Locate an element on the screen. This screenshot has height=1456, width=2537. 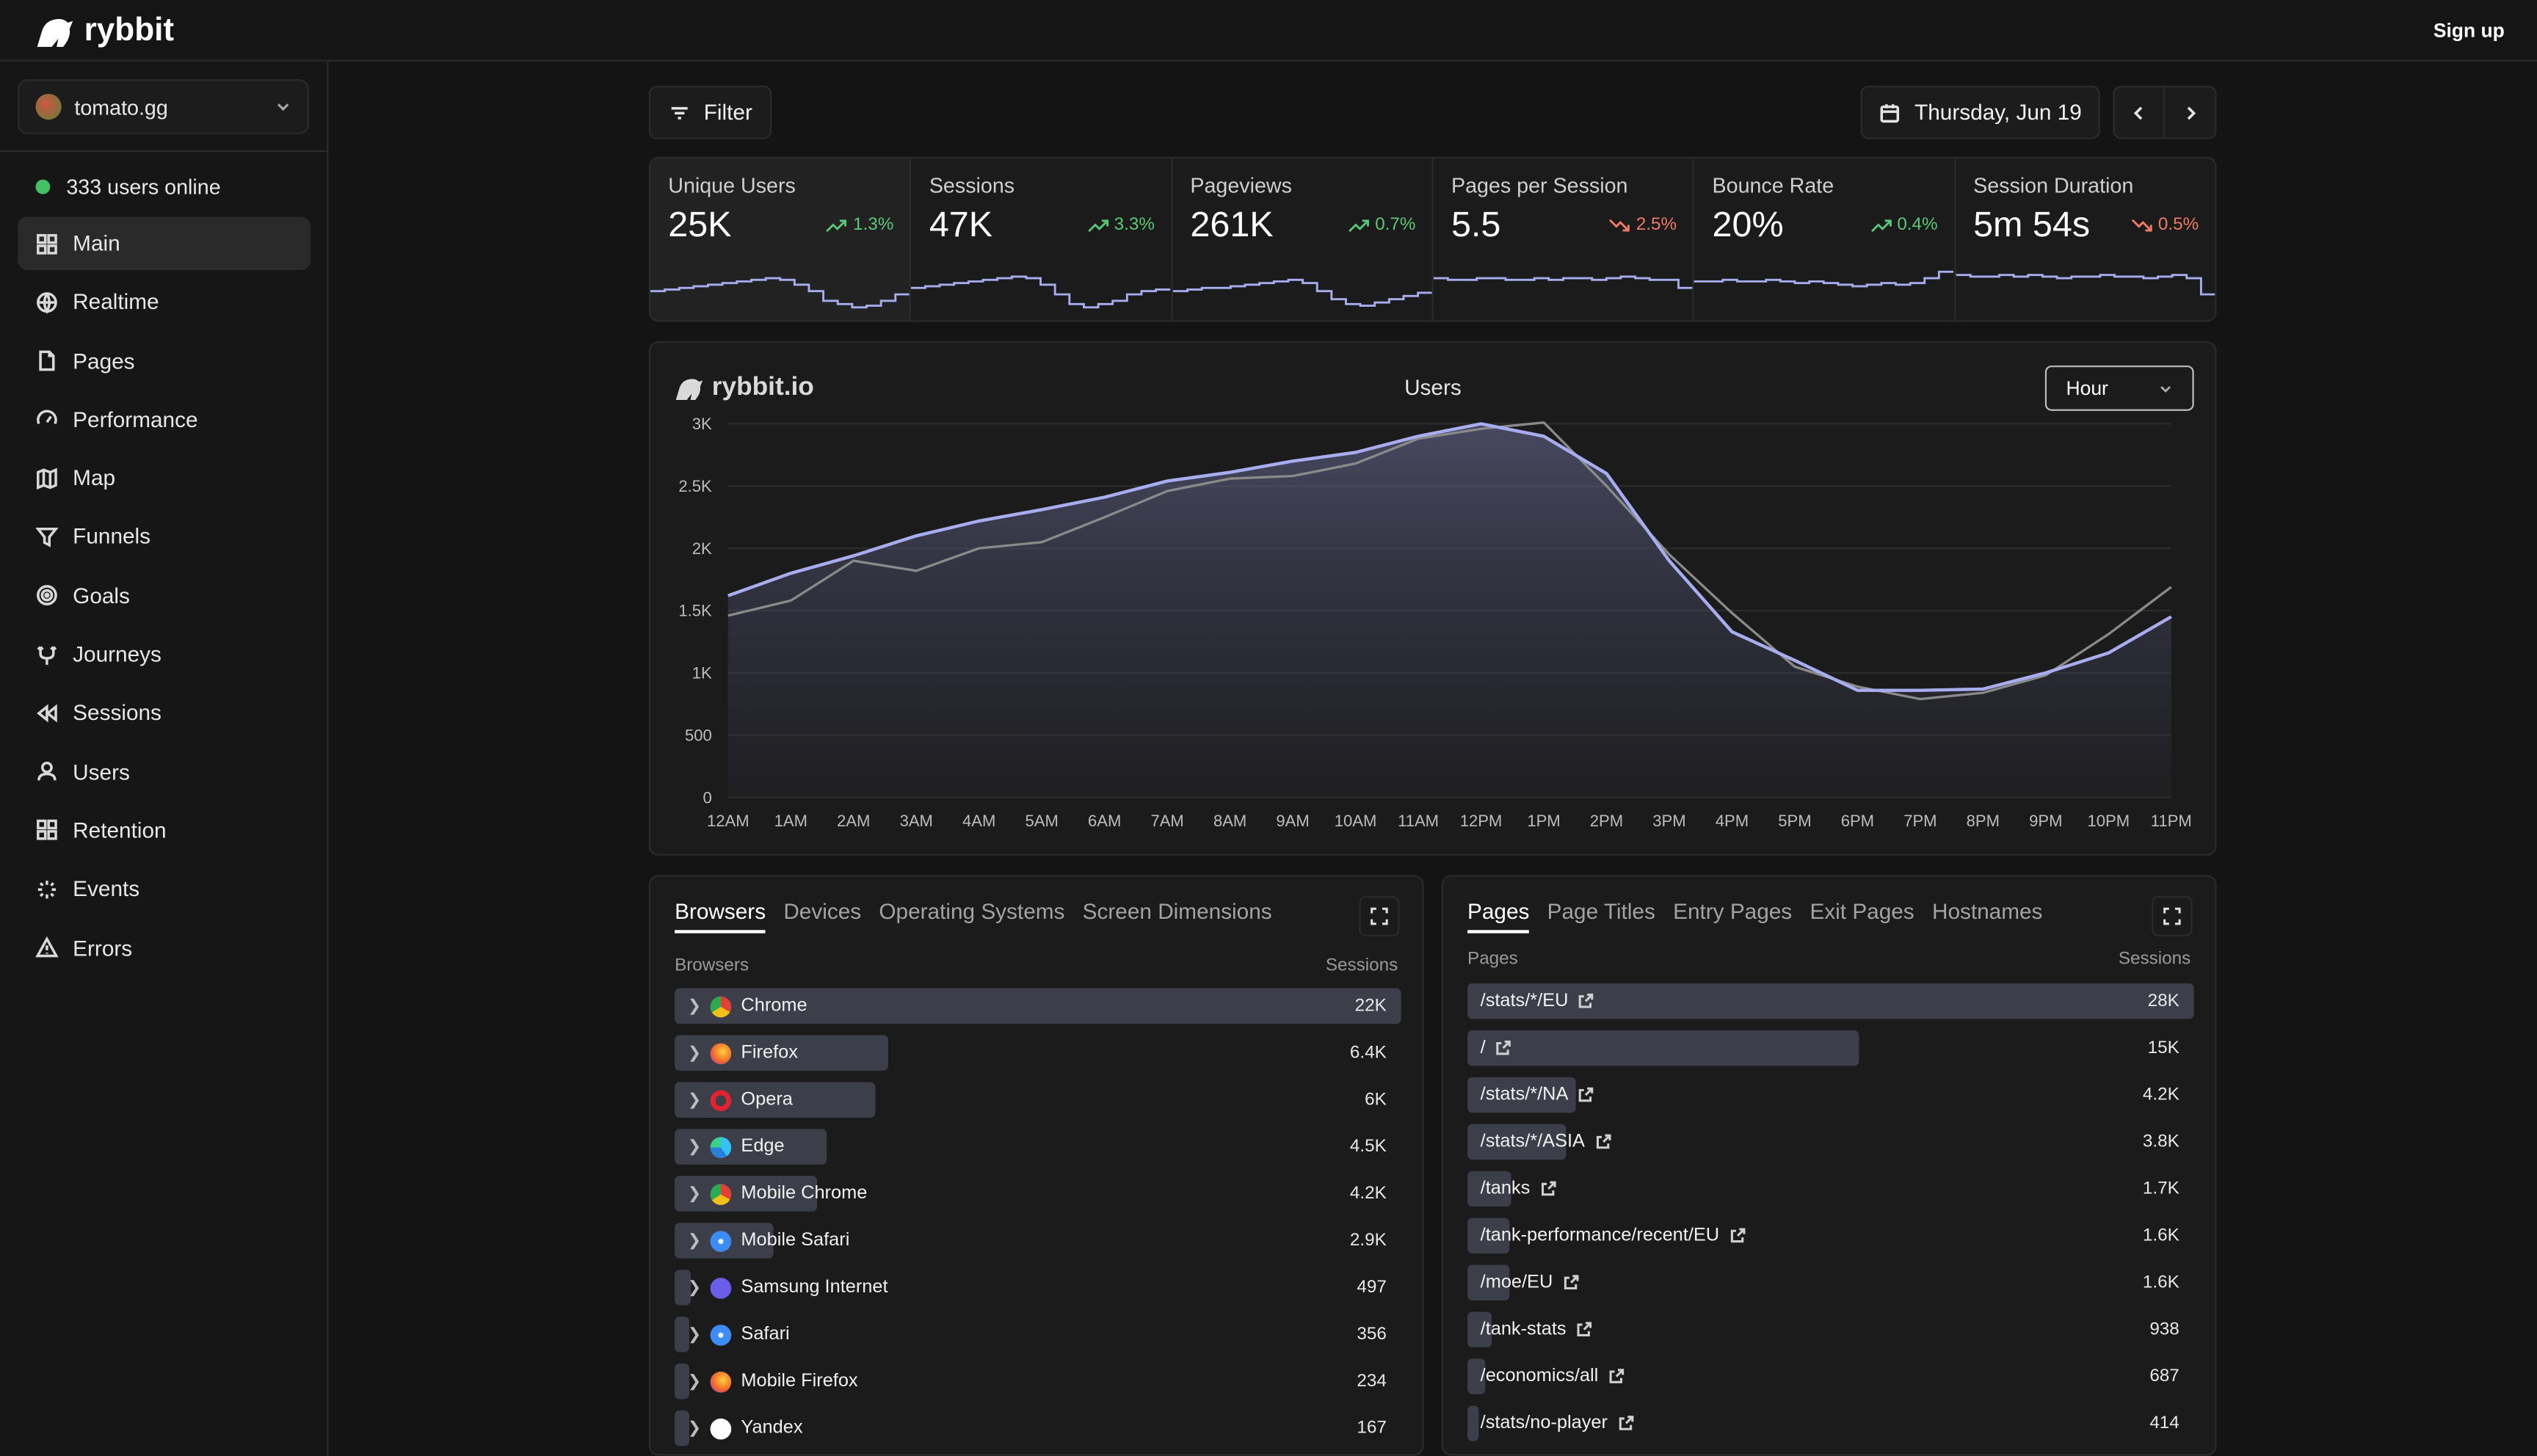
sidebar-item-journeys: Journeys is located at coordinates (164, 654).